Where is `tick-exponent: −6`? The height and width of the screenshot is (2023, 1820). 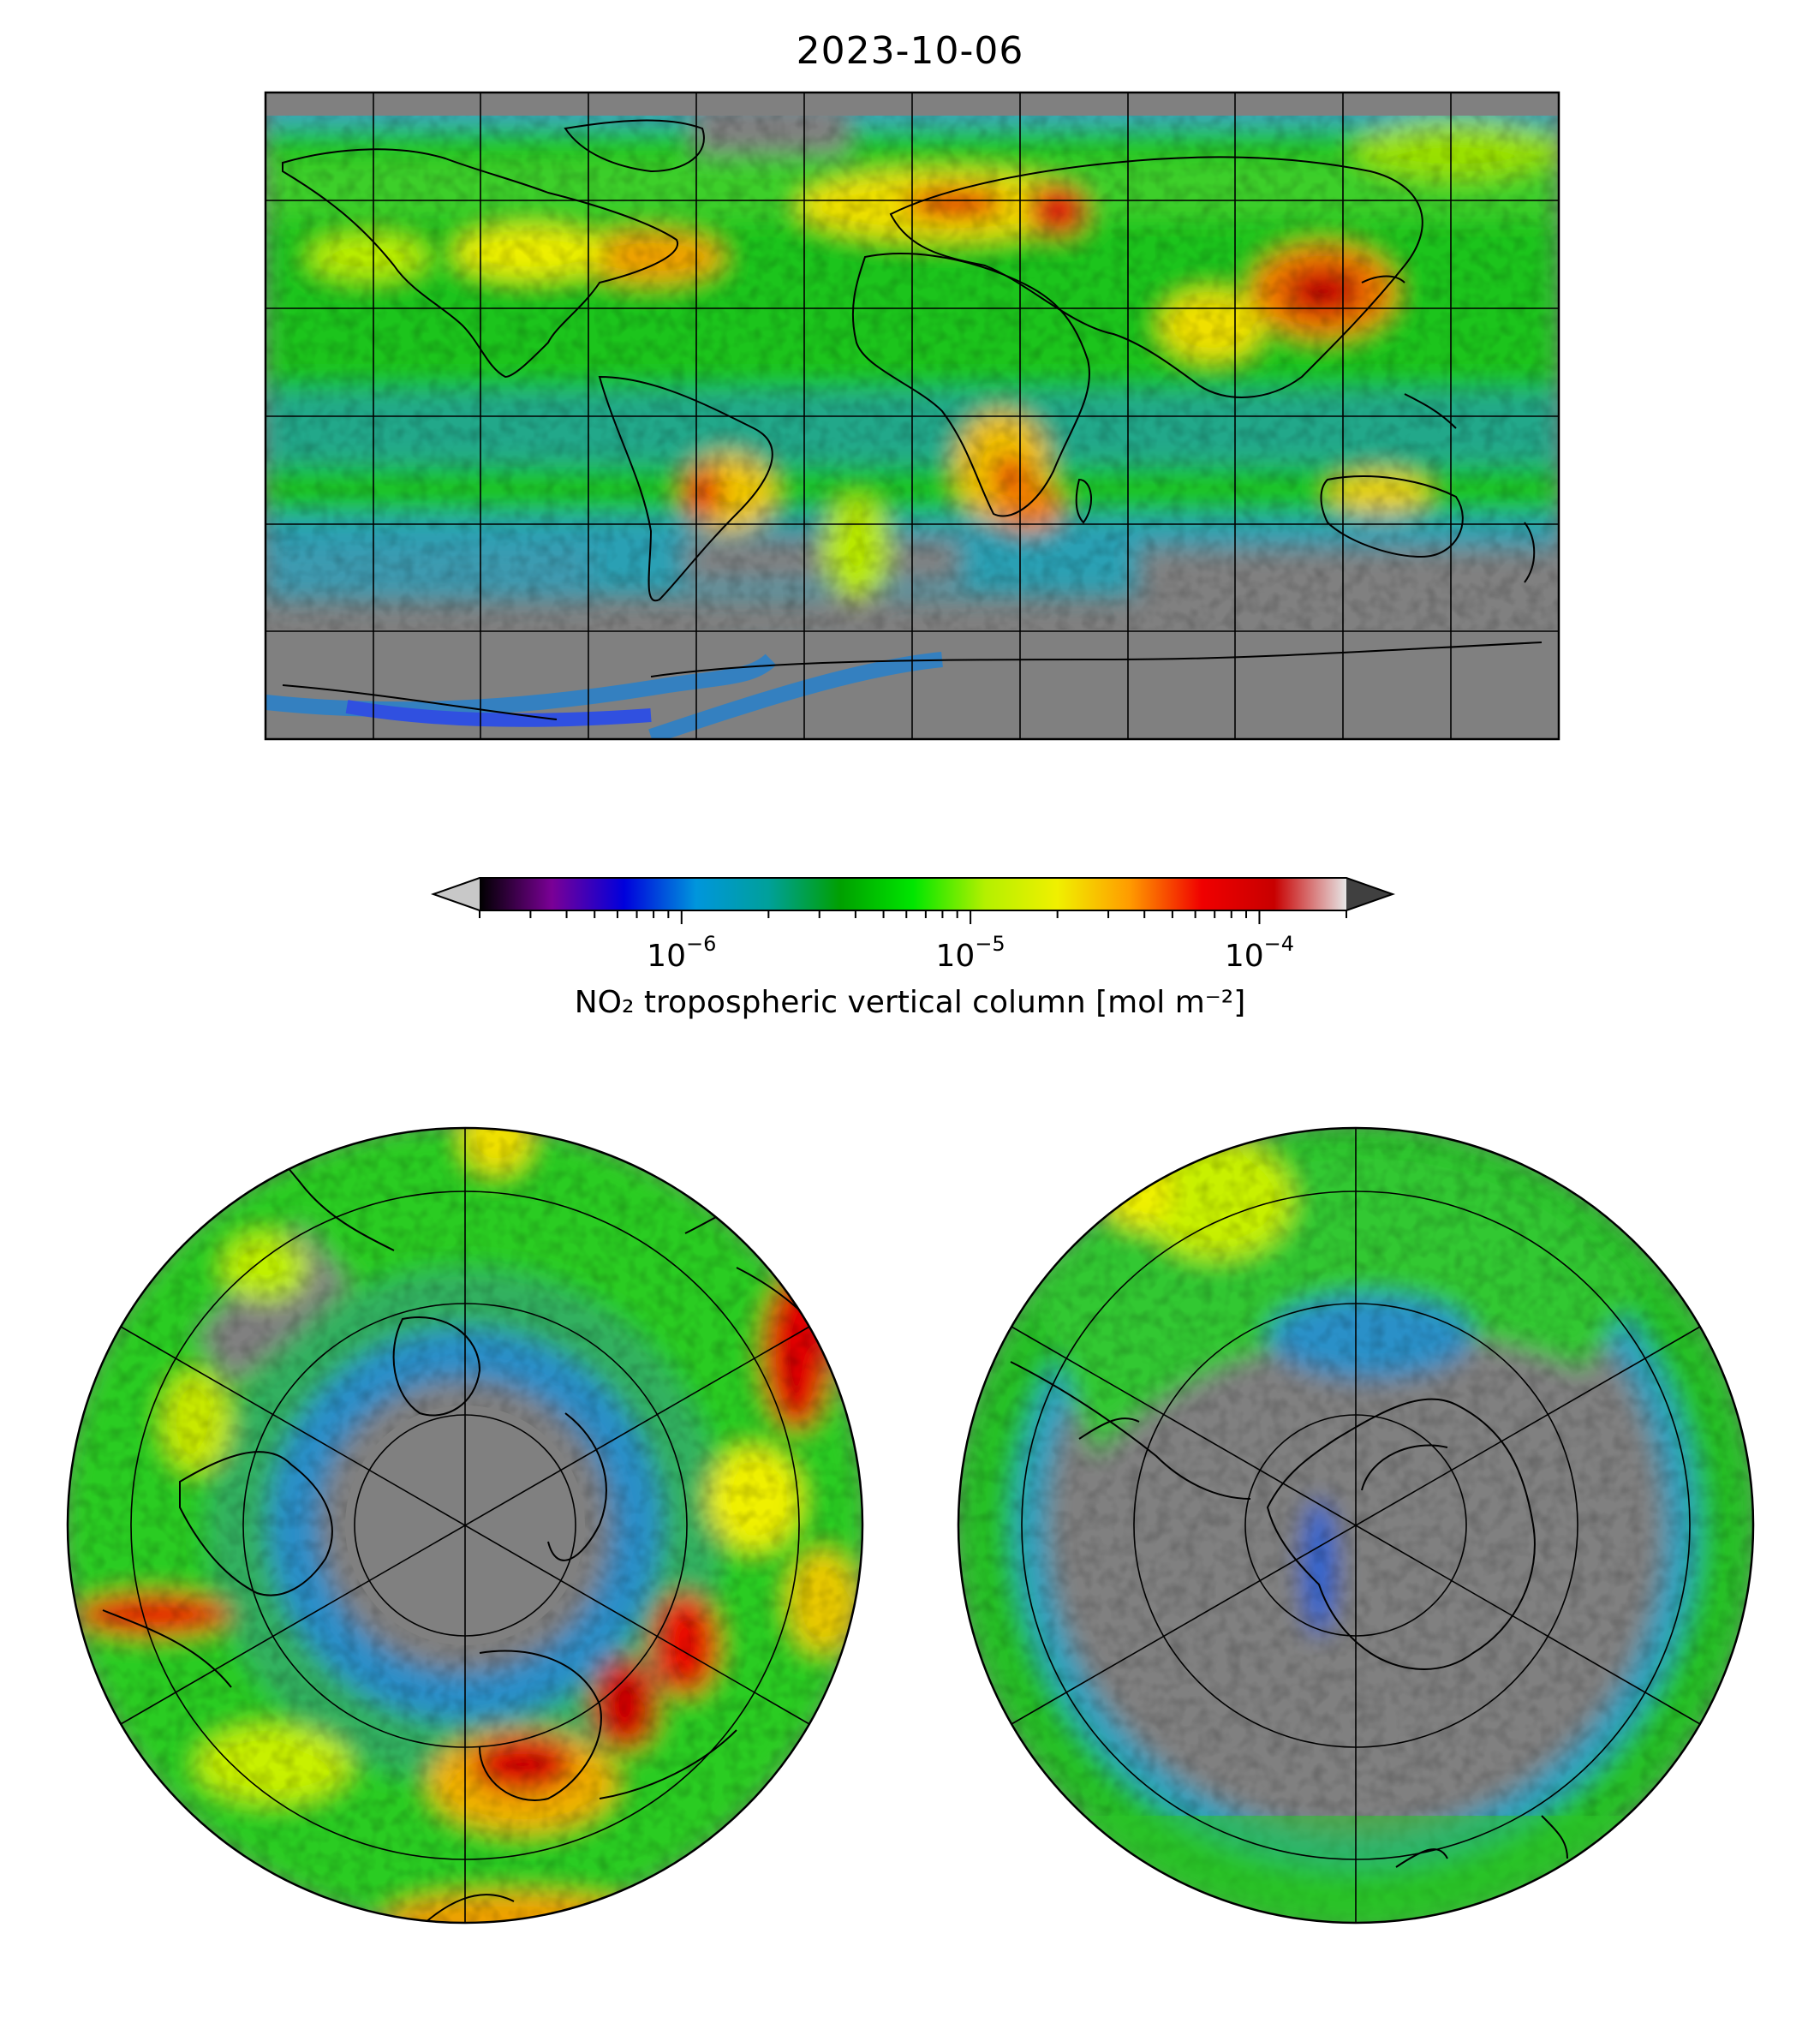 tick-exponent: −6 is located at coordinates (701, 944).